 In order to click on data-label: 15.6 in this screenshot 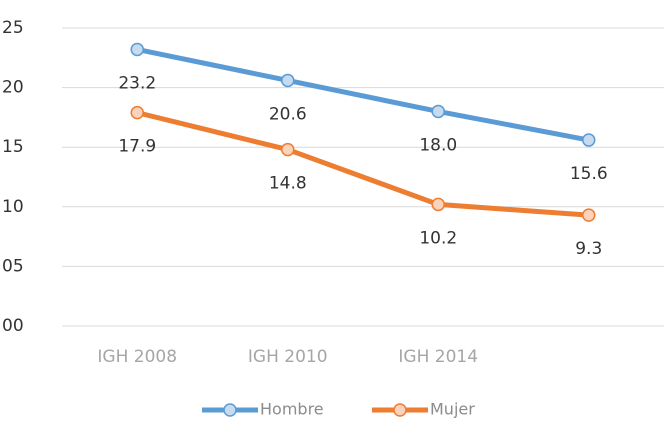, I will do `click(589, 174)`.